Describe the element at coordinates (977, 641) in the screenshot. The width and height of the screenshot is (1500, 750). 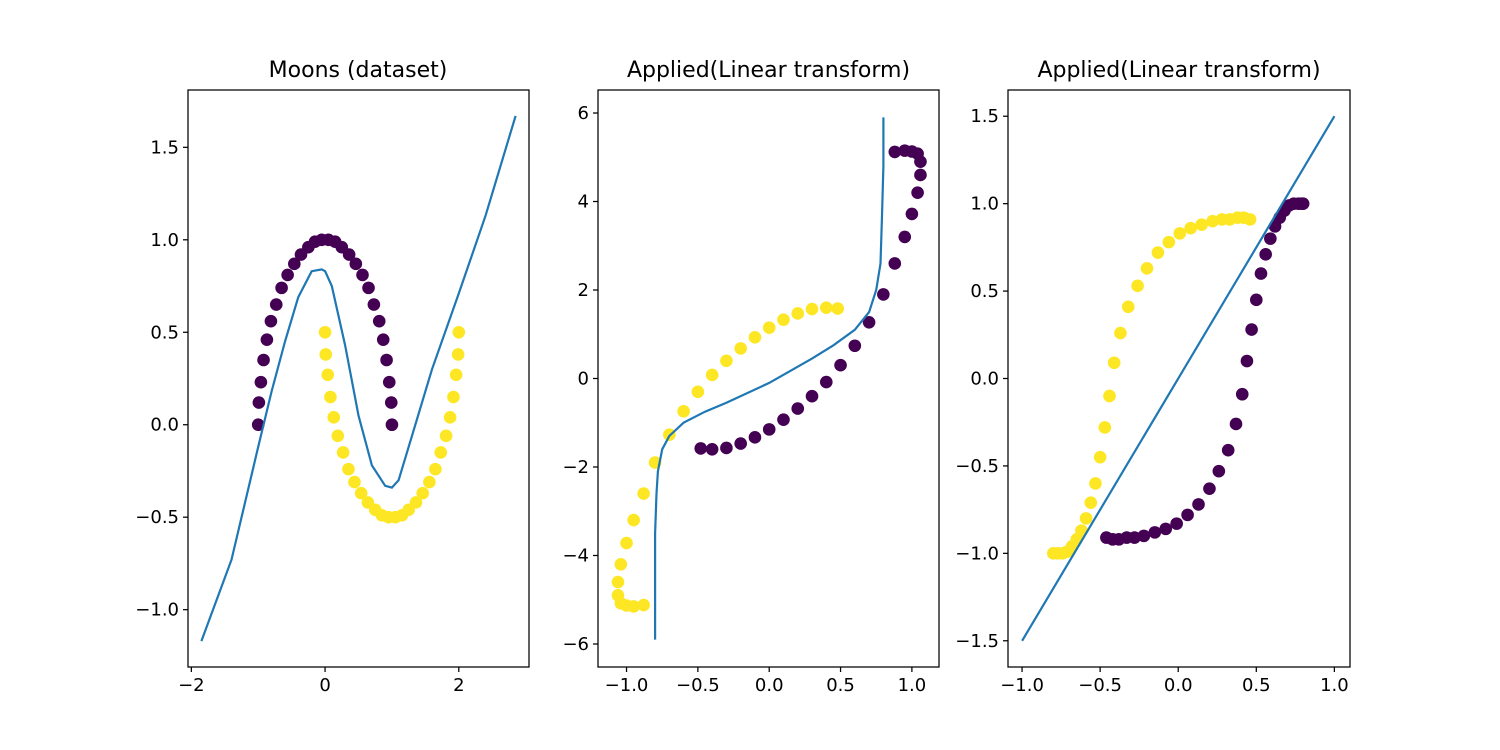
I see `y-tick-label: −1.5` at that location.